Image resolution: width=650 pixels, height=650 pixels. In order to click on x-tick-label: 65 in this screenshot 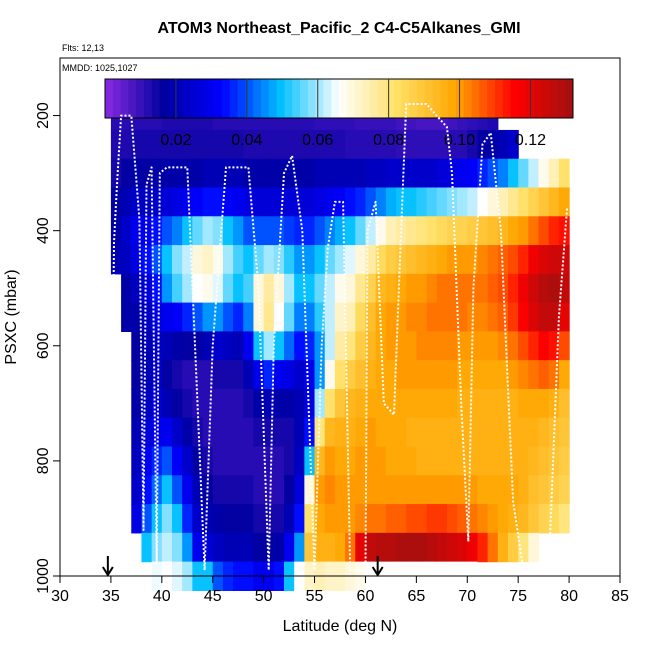, I will do `click(416, 596)`.